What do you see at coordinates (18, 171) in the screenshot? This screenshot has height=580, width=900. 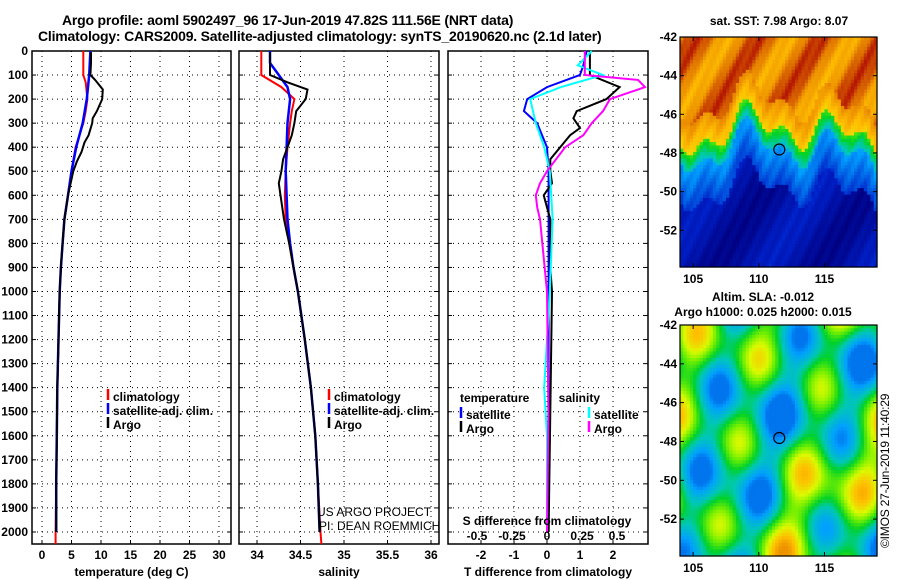 I see `y-tick-label: 500` at bounding box center [18, 171].